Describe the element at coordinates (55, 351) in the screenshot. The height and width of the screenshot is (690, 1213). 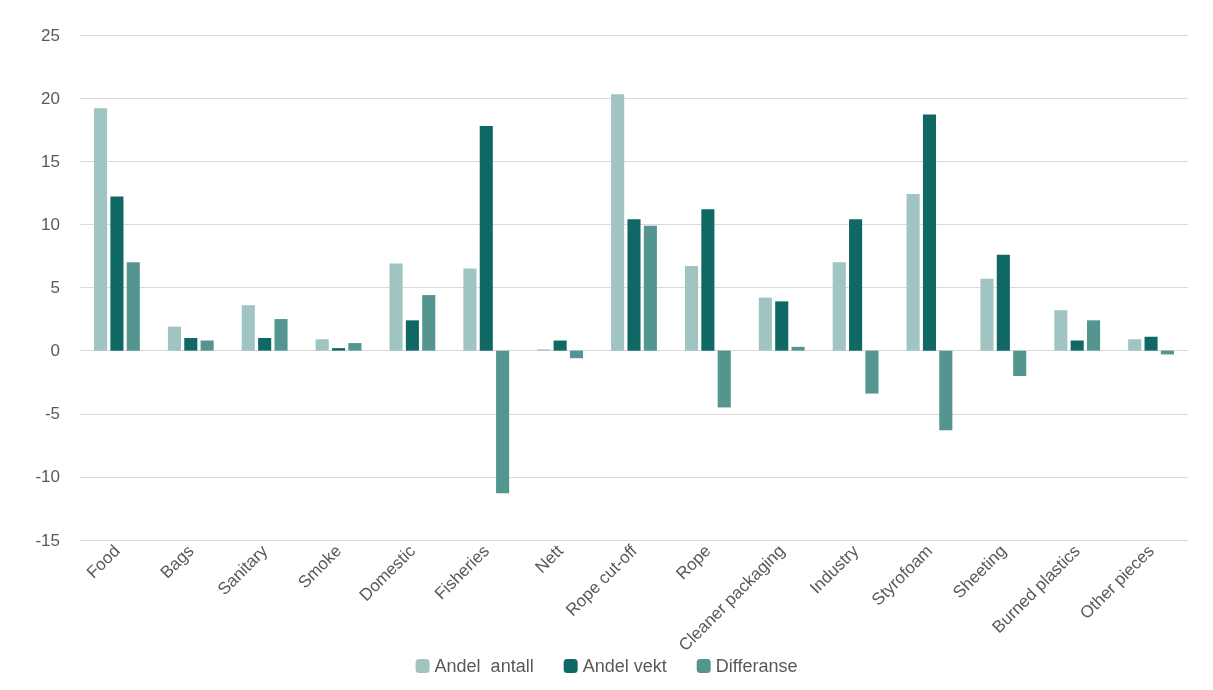
I see `y-tick-label: 0` at that location.